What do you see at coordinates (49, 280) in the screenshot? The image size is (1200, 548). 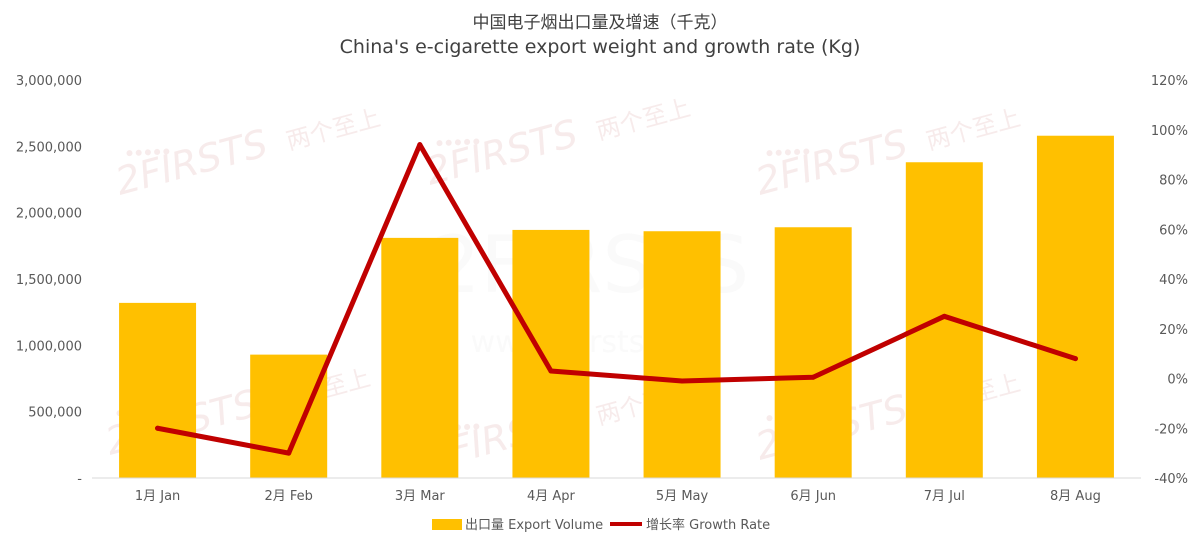 I see `y-left-tick-label: 1,500,000` at bounding box center [49, 280].